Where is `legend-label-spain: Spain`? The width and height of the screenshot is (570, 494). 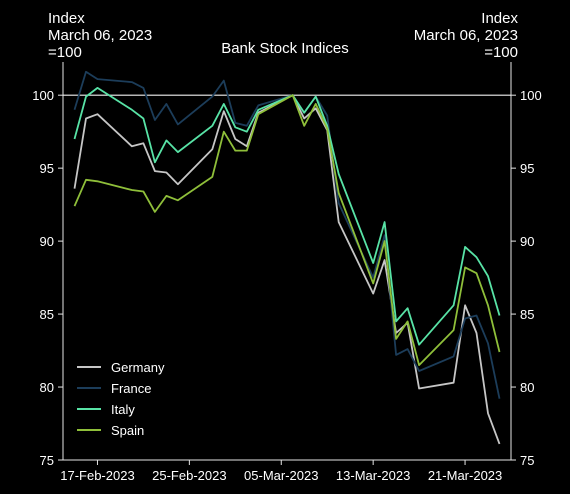
legend-label-spain: Spain is located at coordinates (127, 430).